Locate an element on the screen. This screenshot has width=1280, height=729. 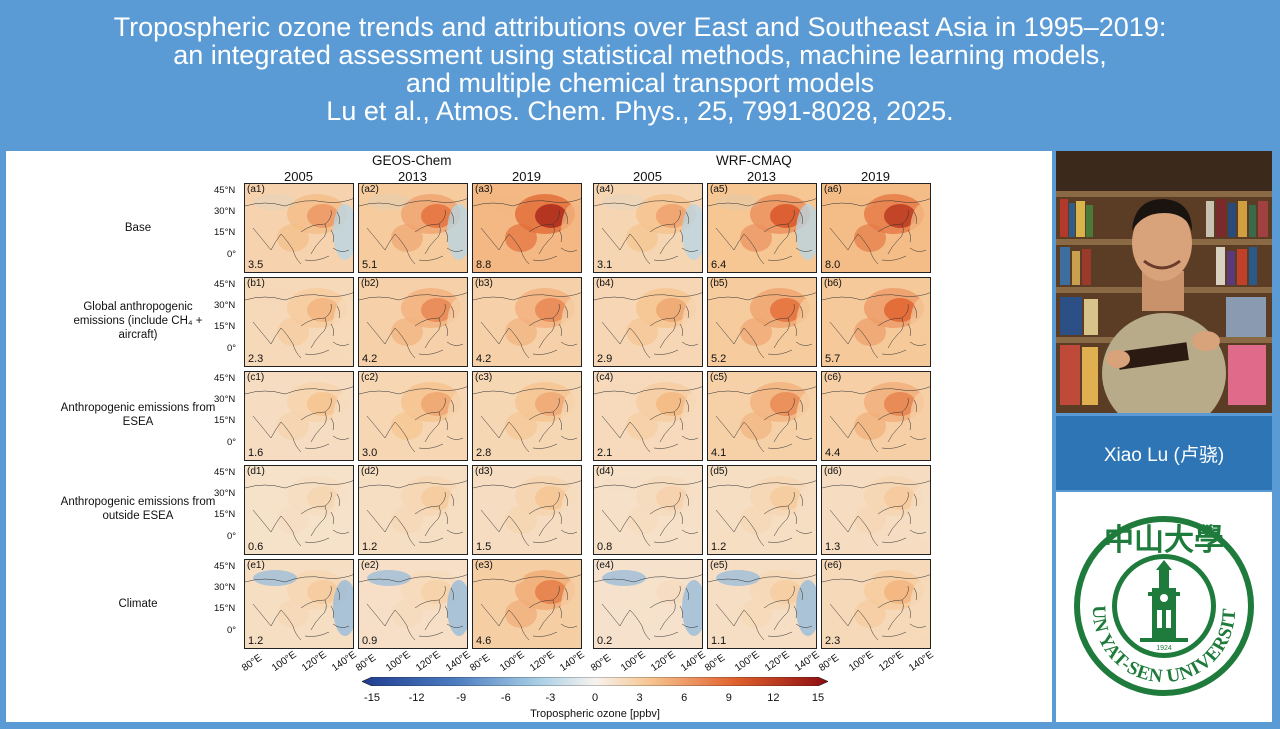
panel-trend-value: 2.9 is located at coordinates (605, 359).